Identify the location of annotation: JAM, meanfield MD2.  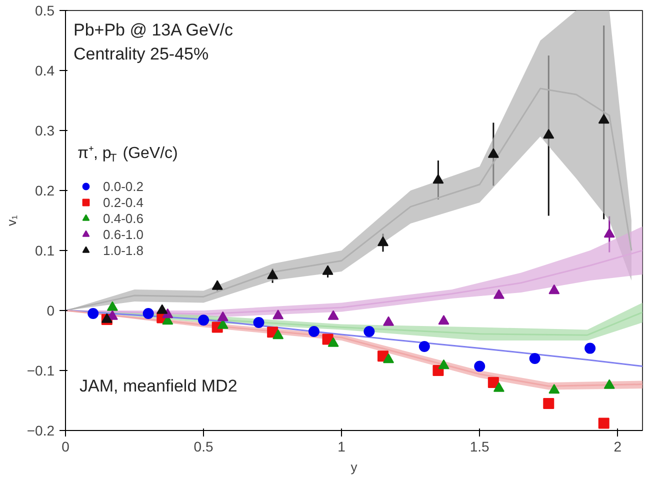
(159, 386).